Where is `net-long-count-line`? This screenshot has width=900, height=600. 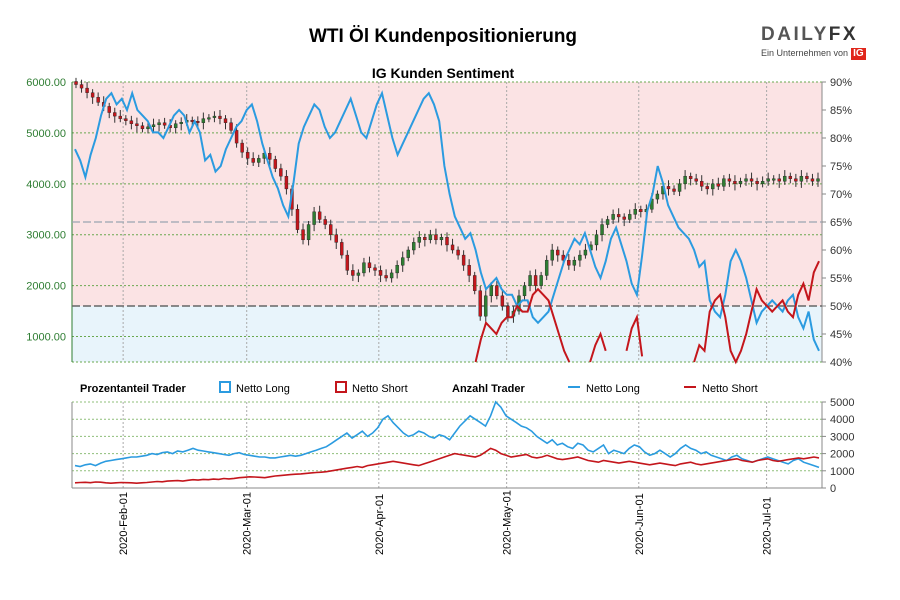 net-long-count-line is located at coordinates (447, 434).